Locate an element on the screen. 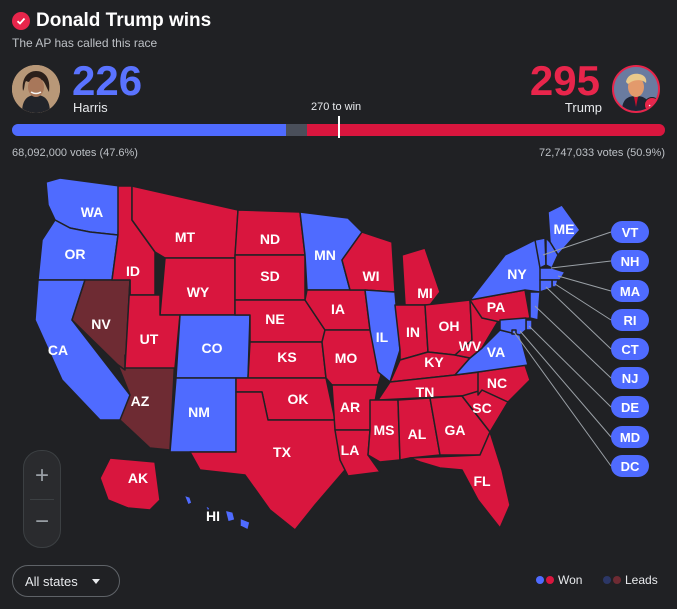 Image resolution: width=677 pixels, height=609 pixels. state-nh is located at coordinates (552, 253).